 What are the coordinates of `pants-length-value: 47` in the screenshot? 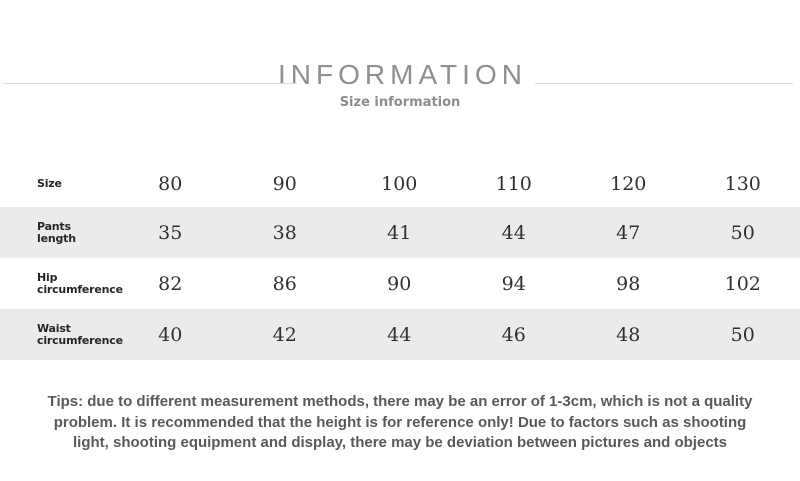 It's located at (628, 232).